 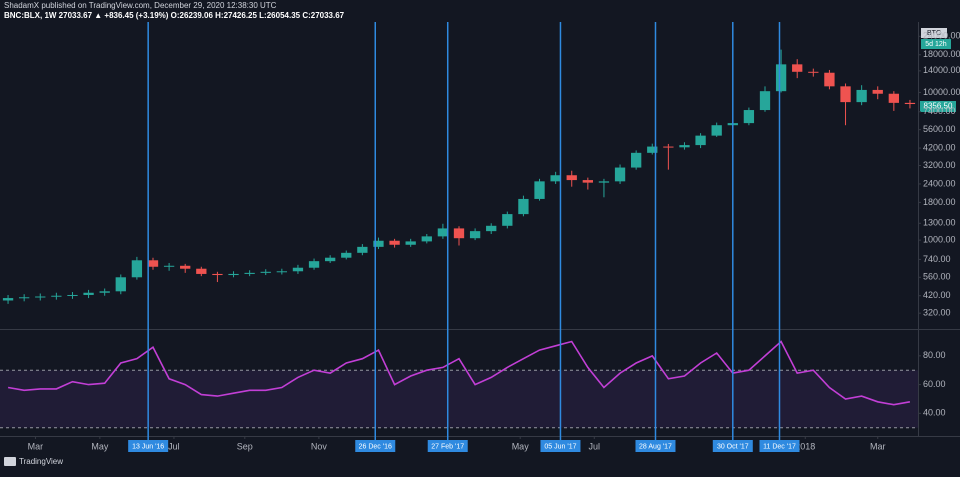 What do you see at coordinates (319, 446) in the screenshot?
I see `x-tick-label: Nov` at bounding box center [319, 446].